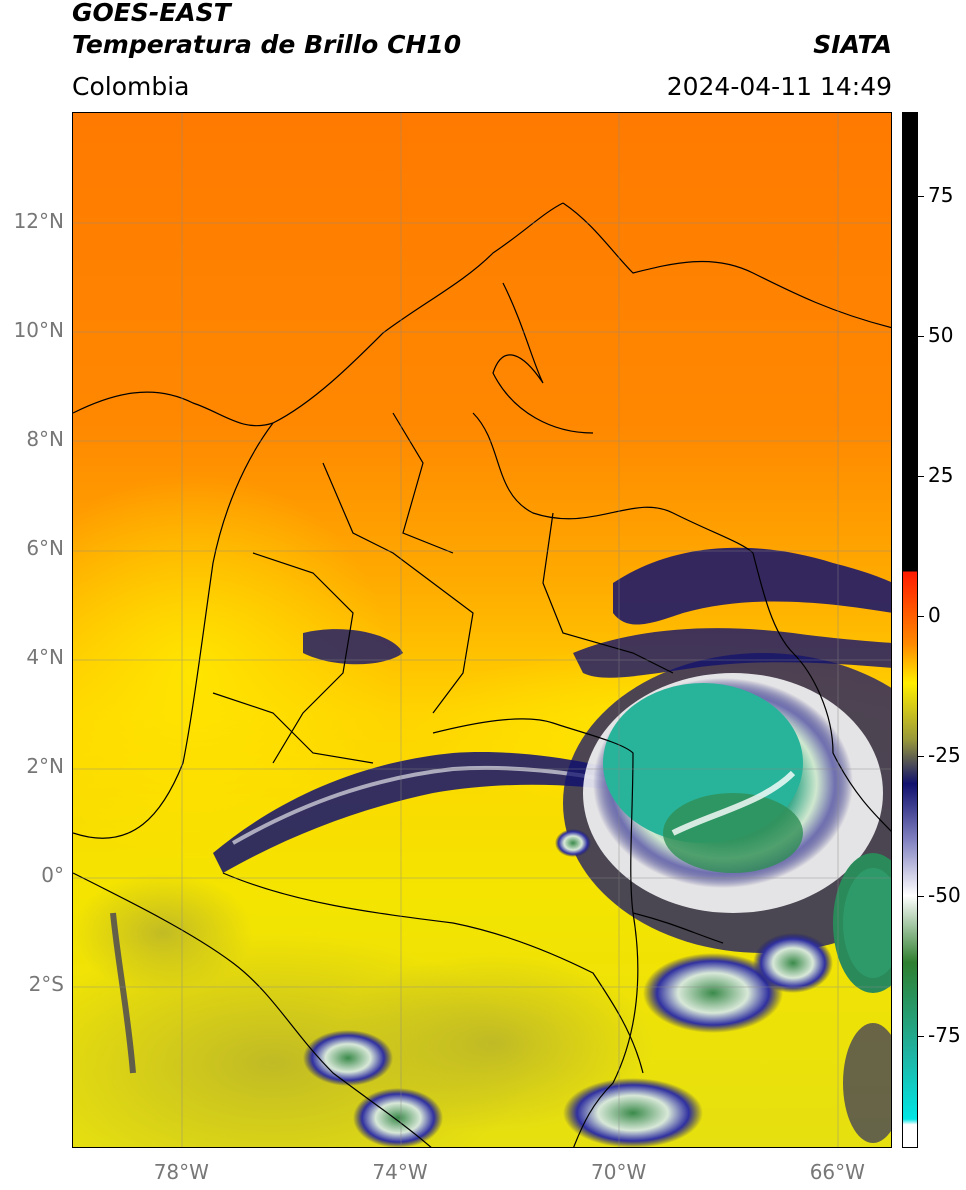  I want to click on longitude-label: 70°W, so click(619, 1172).